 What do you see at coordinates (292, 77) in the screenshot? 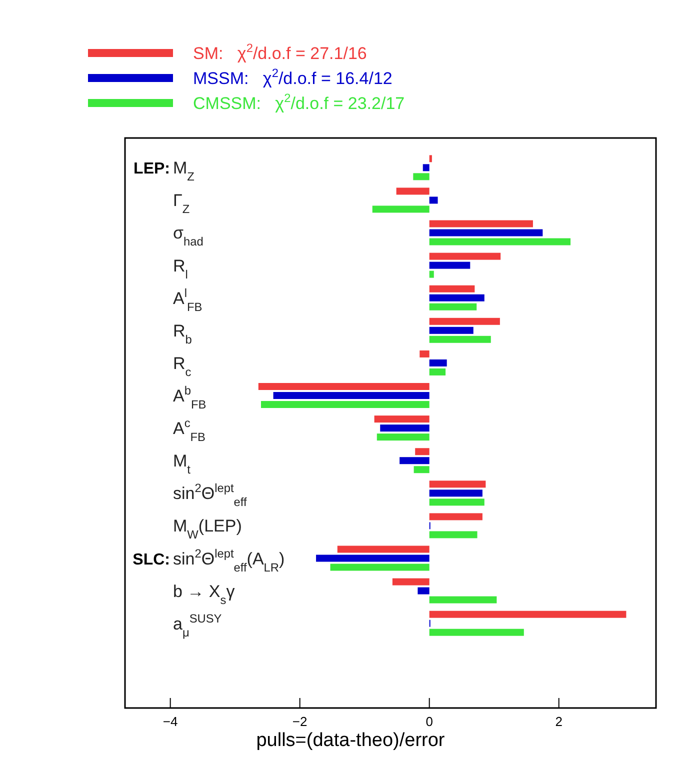
I see `legend-label: MSSM: χ$^{2}$/d.o.f = 16.4/12` at bounding box center [292, 77].